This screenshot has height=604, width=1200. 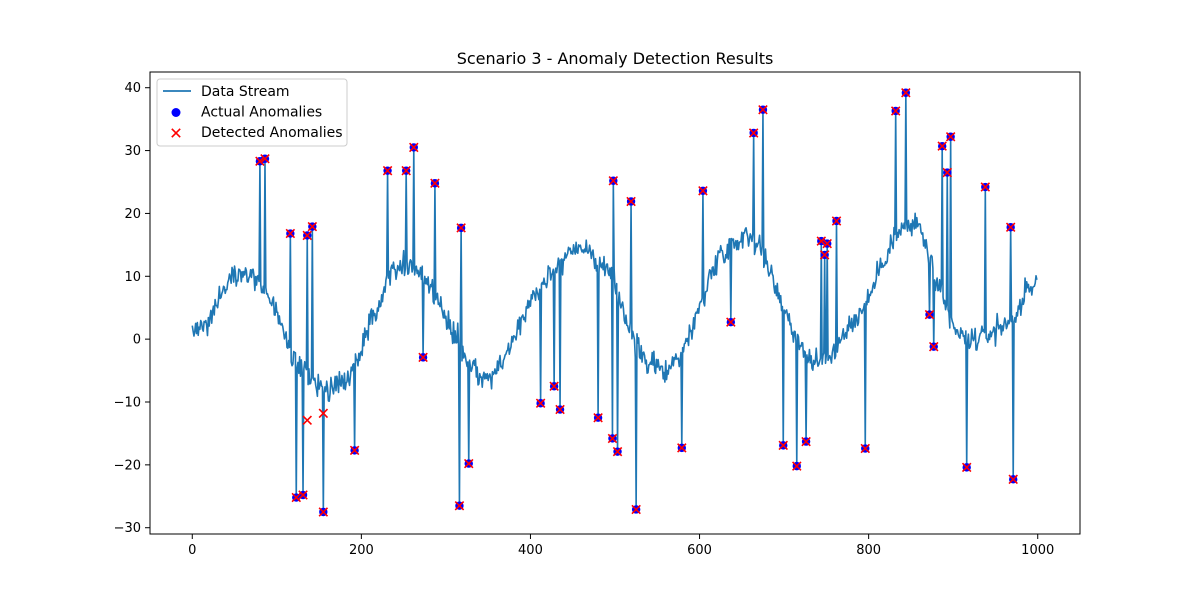 What do you see at coordinates (132, 308) in the screenshot?
I see `y-axis: −30 −20 −10 0 10 20 30 40` at bounding box center [132, 308].